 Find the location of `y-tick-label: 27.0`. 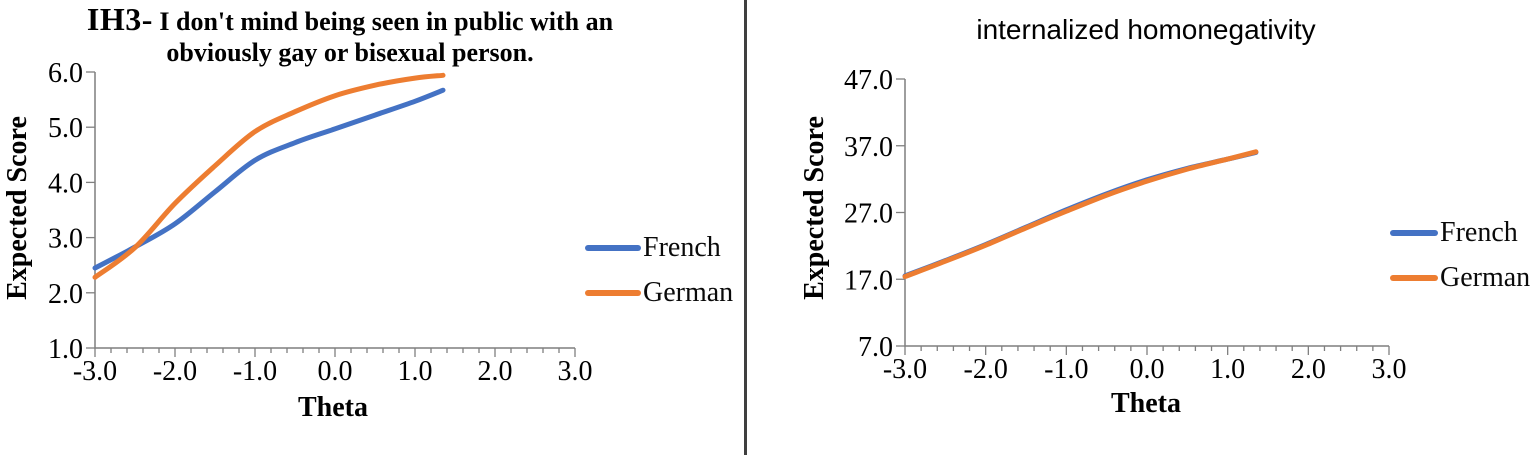

y-tick-label: 27.0 is located at coordinates (868, 214).